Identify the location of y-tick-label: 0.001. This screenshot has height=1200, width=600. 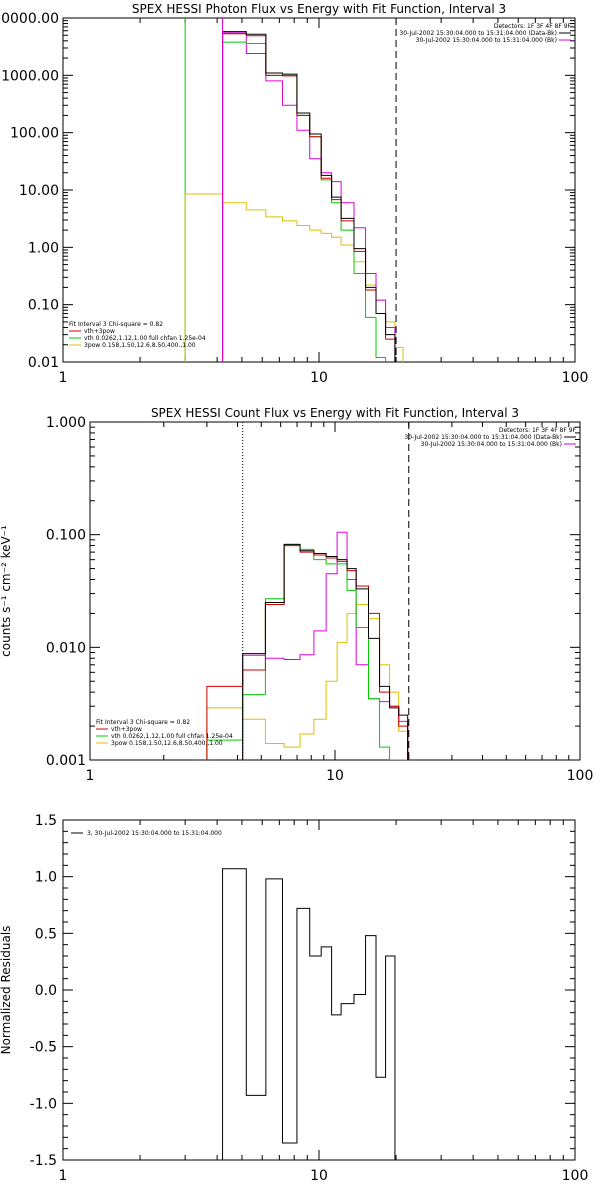
(66, 761).